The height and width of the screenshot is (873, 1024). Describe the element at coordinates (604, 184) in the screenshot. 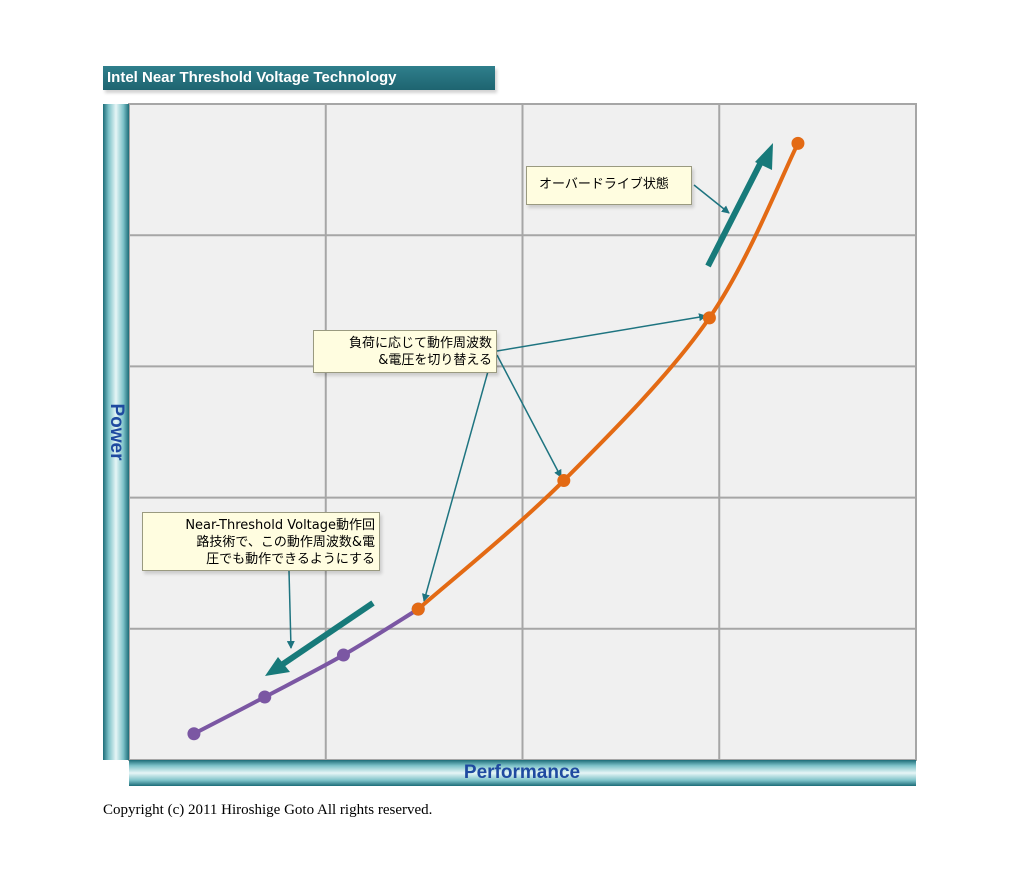

I see `callout-overdrive-text: オーバードライブ状態` at that location.